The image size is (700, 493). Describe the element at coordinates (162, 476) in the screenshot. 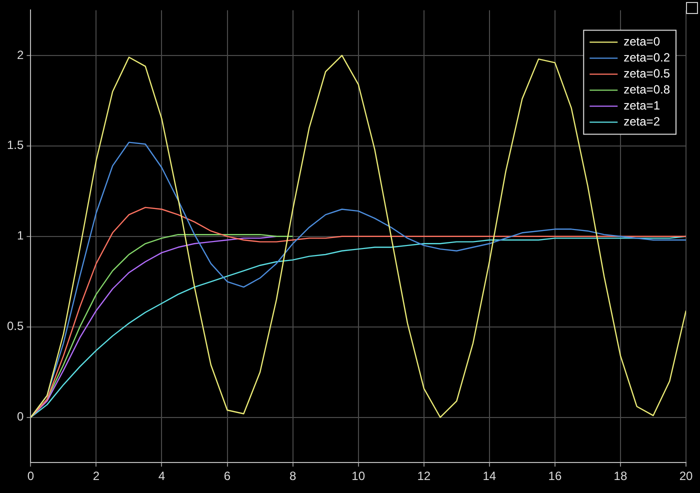

I see `x-tick-label: 4` at that location.